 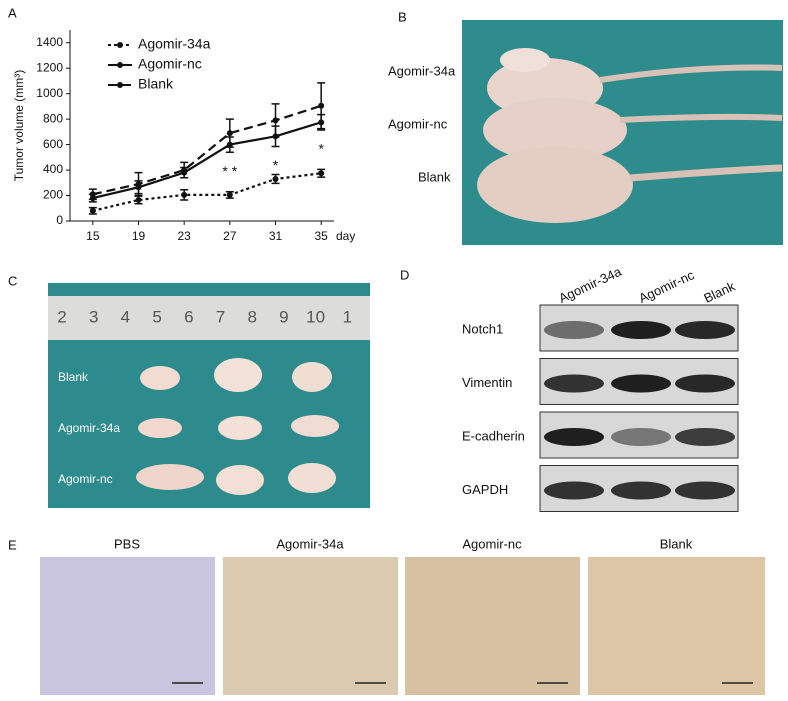 I want to click on ruler-number: 4, so click(x=125, y=316).